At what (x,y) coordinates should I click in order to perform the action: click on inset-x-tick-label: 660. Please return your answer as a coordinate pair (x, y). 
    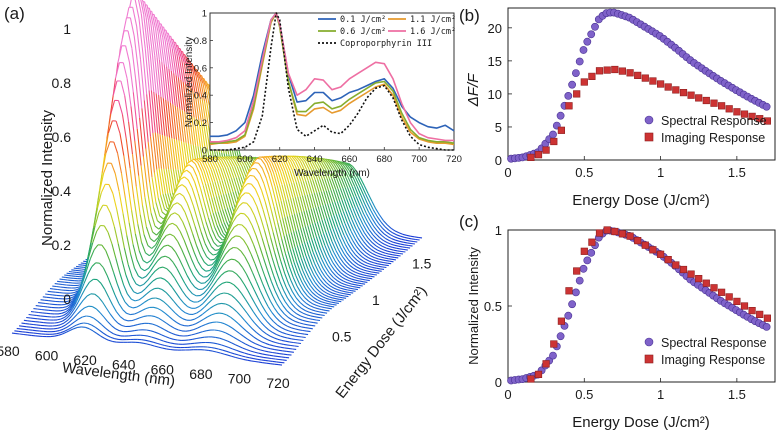
    Looking at the image, I should click on (349, 159).